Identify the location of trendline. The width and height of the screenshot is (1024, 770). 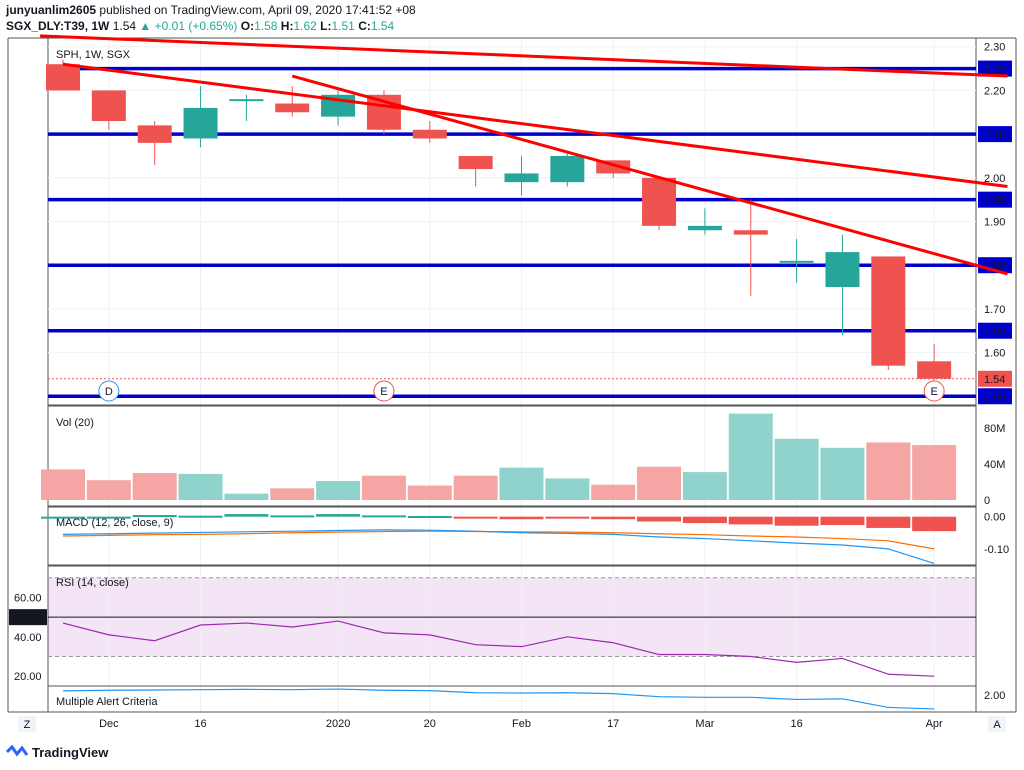
(524, 56).